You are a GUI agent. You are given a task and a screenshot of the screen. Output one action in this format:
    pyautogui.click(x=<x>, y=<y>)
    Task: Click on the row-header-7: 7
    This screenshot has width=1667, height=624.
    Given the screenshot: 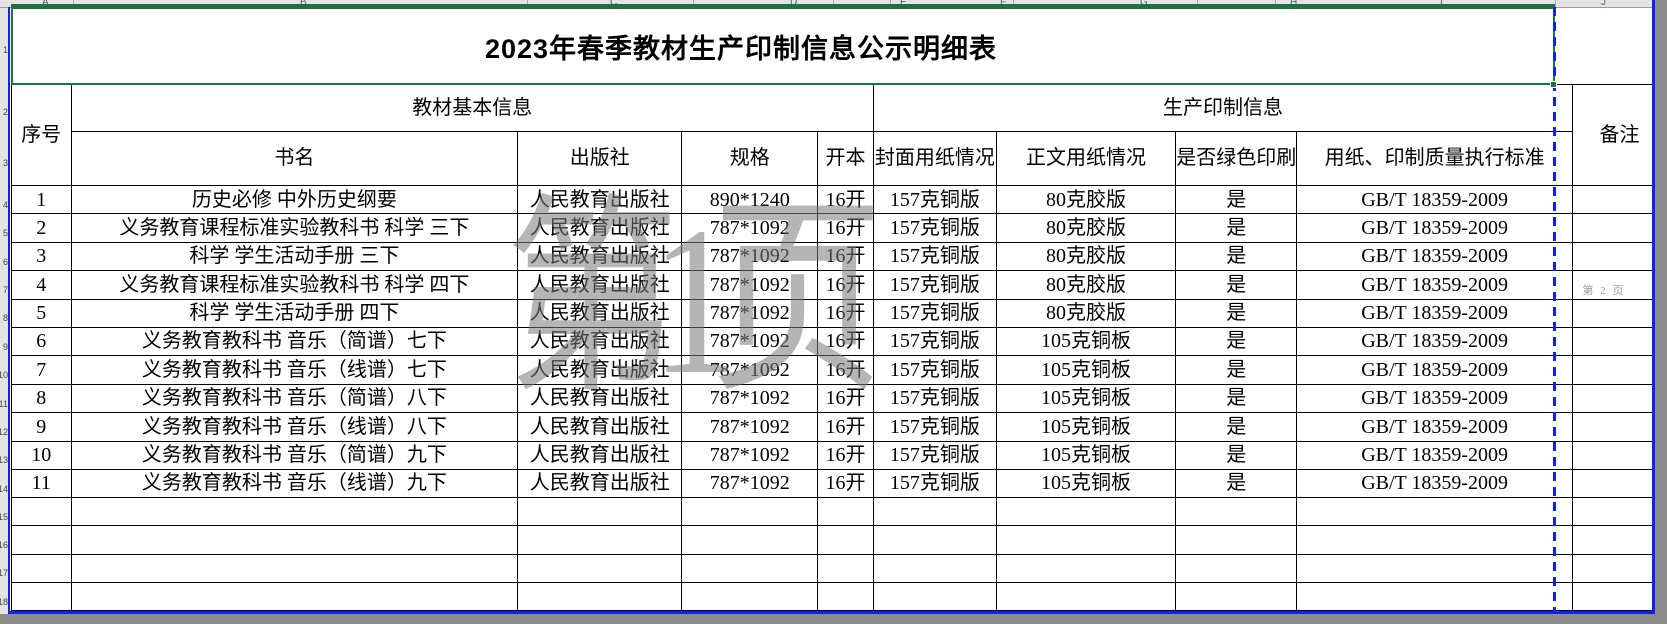 What is the action you would take?
    pyautogui.click(x=5, y=290)
    